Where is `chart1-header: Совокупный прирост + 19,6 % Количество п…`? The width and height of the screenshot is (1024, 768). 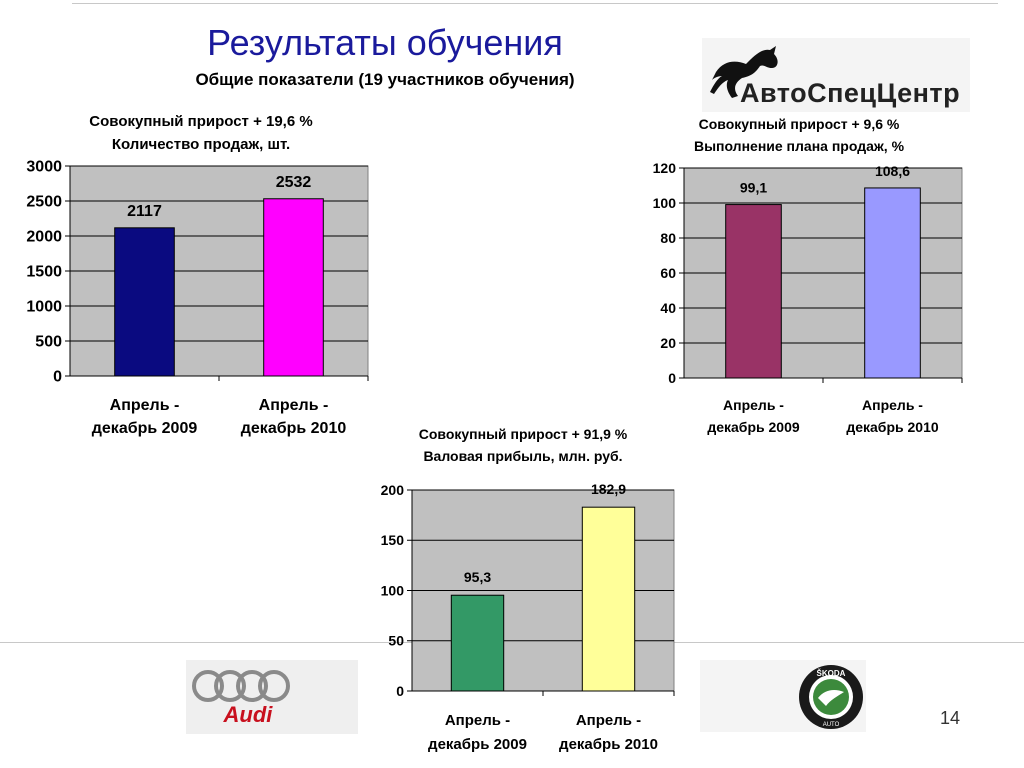
chart1-header: Совокупный прирост + 19,6 % Количество п… is located at coordinates (201, 133).